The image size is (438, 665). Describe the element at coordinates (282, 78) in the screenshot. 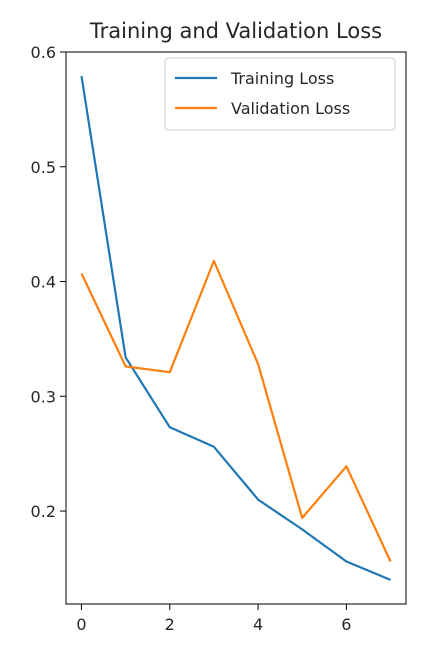

I see `legend-label: Training Loss` at that location.